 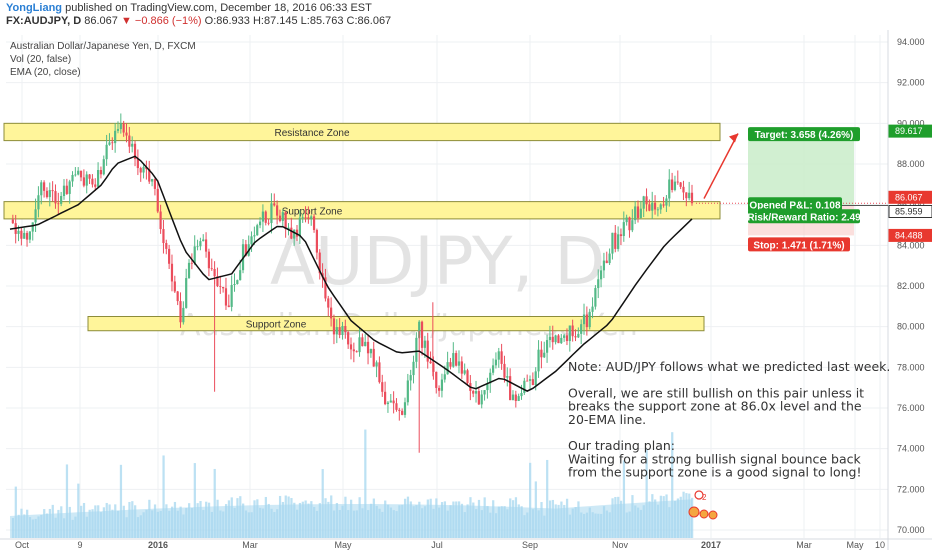 What do you see at coordinates (703, 505) in the screenshot?
I see `event-markers: 2` at bounding box center [703, 505].